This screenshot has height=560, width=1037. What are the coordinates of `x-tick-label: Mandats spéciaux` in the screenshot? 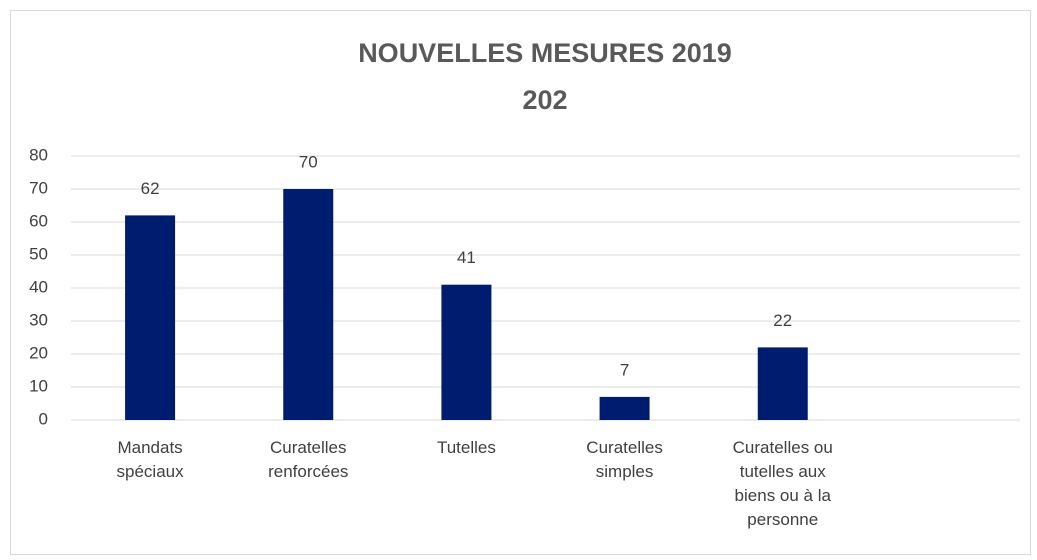 It's located at (150, 459).